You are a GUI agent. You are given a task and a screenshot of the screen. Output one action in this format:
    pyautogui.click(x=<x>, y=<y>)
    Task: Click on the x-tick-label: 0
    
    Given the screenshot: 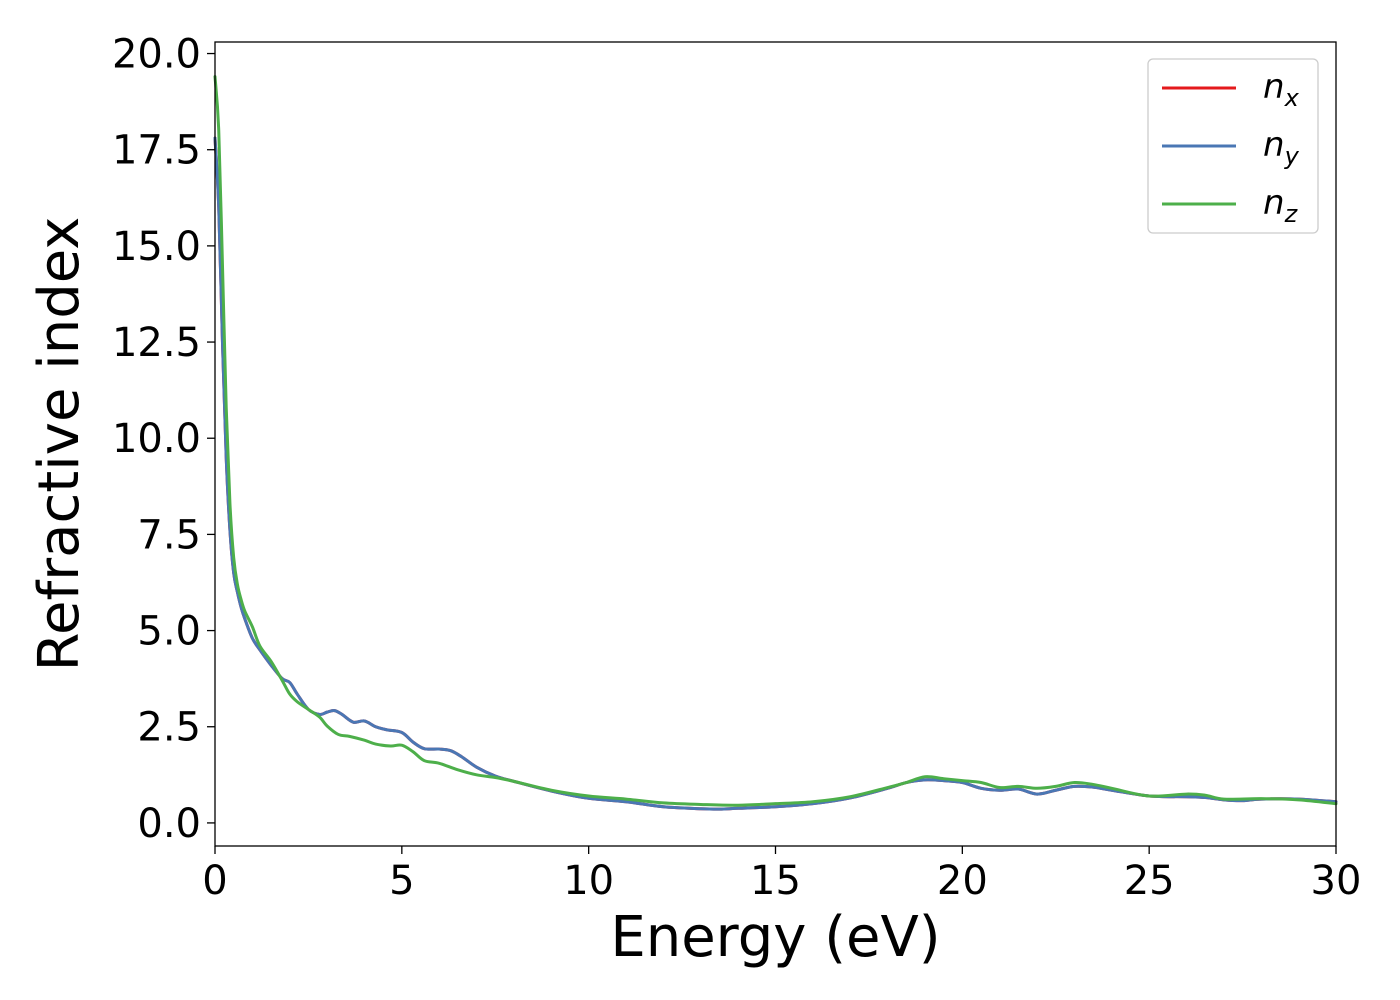 What is the action you would take?
    pyautogui.click(x=214, y=881)
    